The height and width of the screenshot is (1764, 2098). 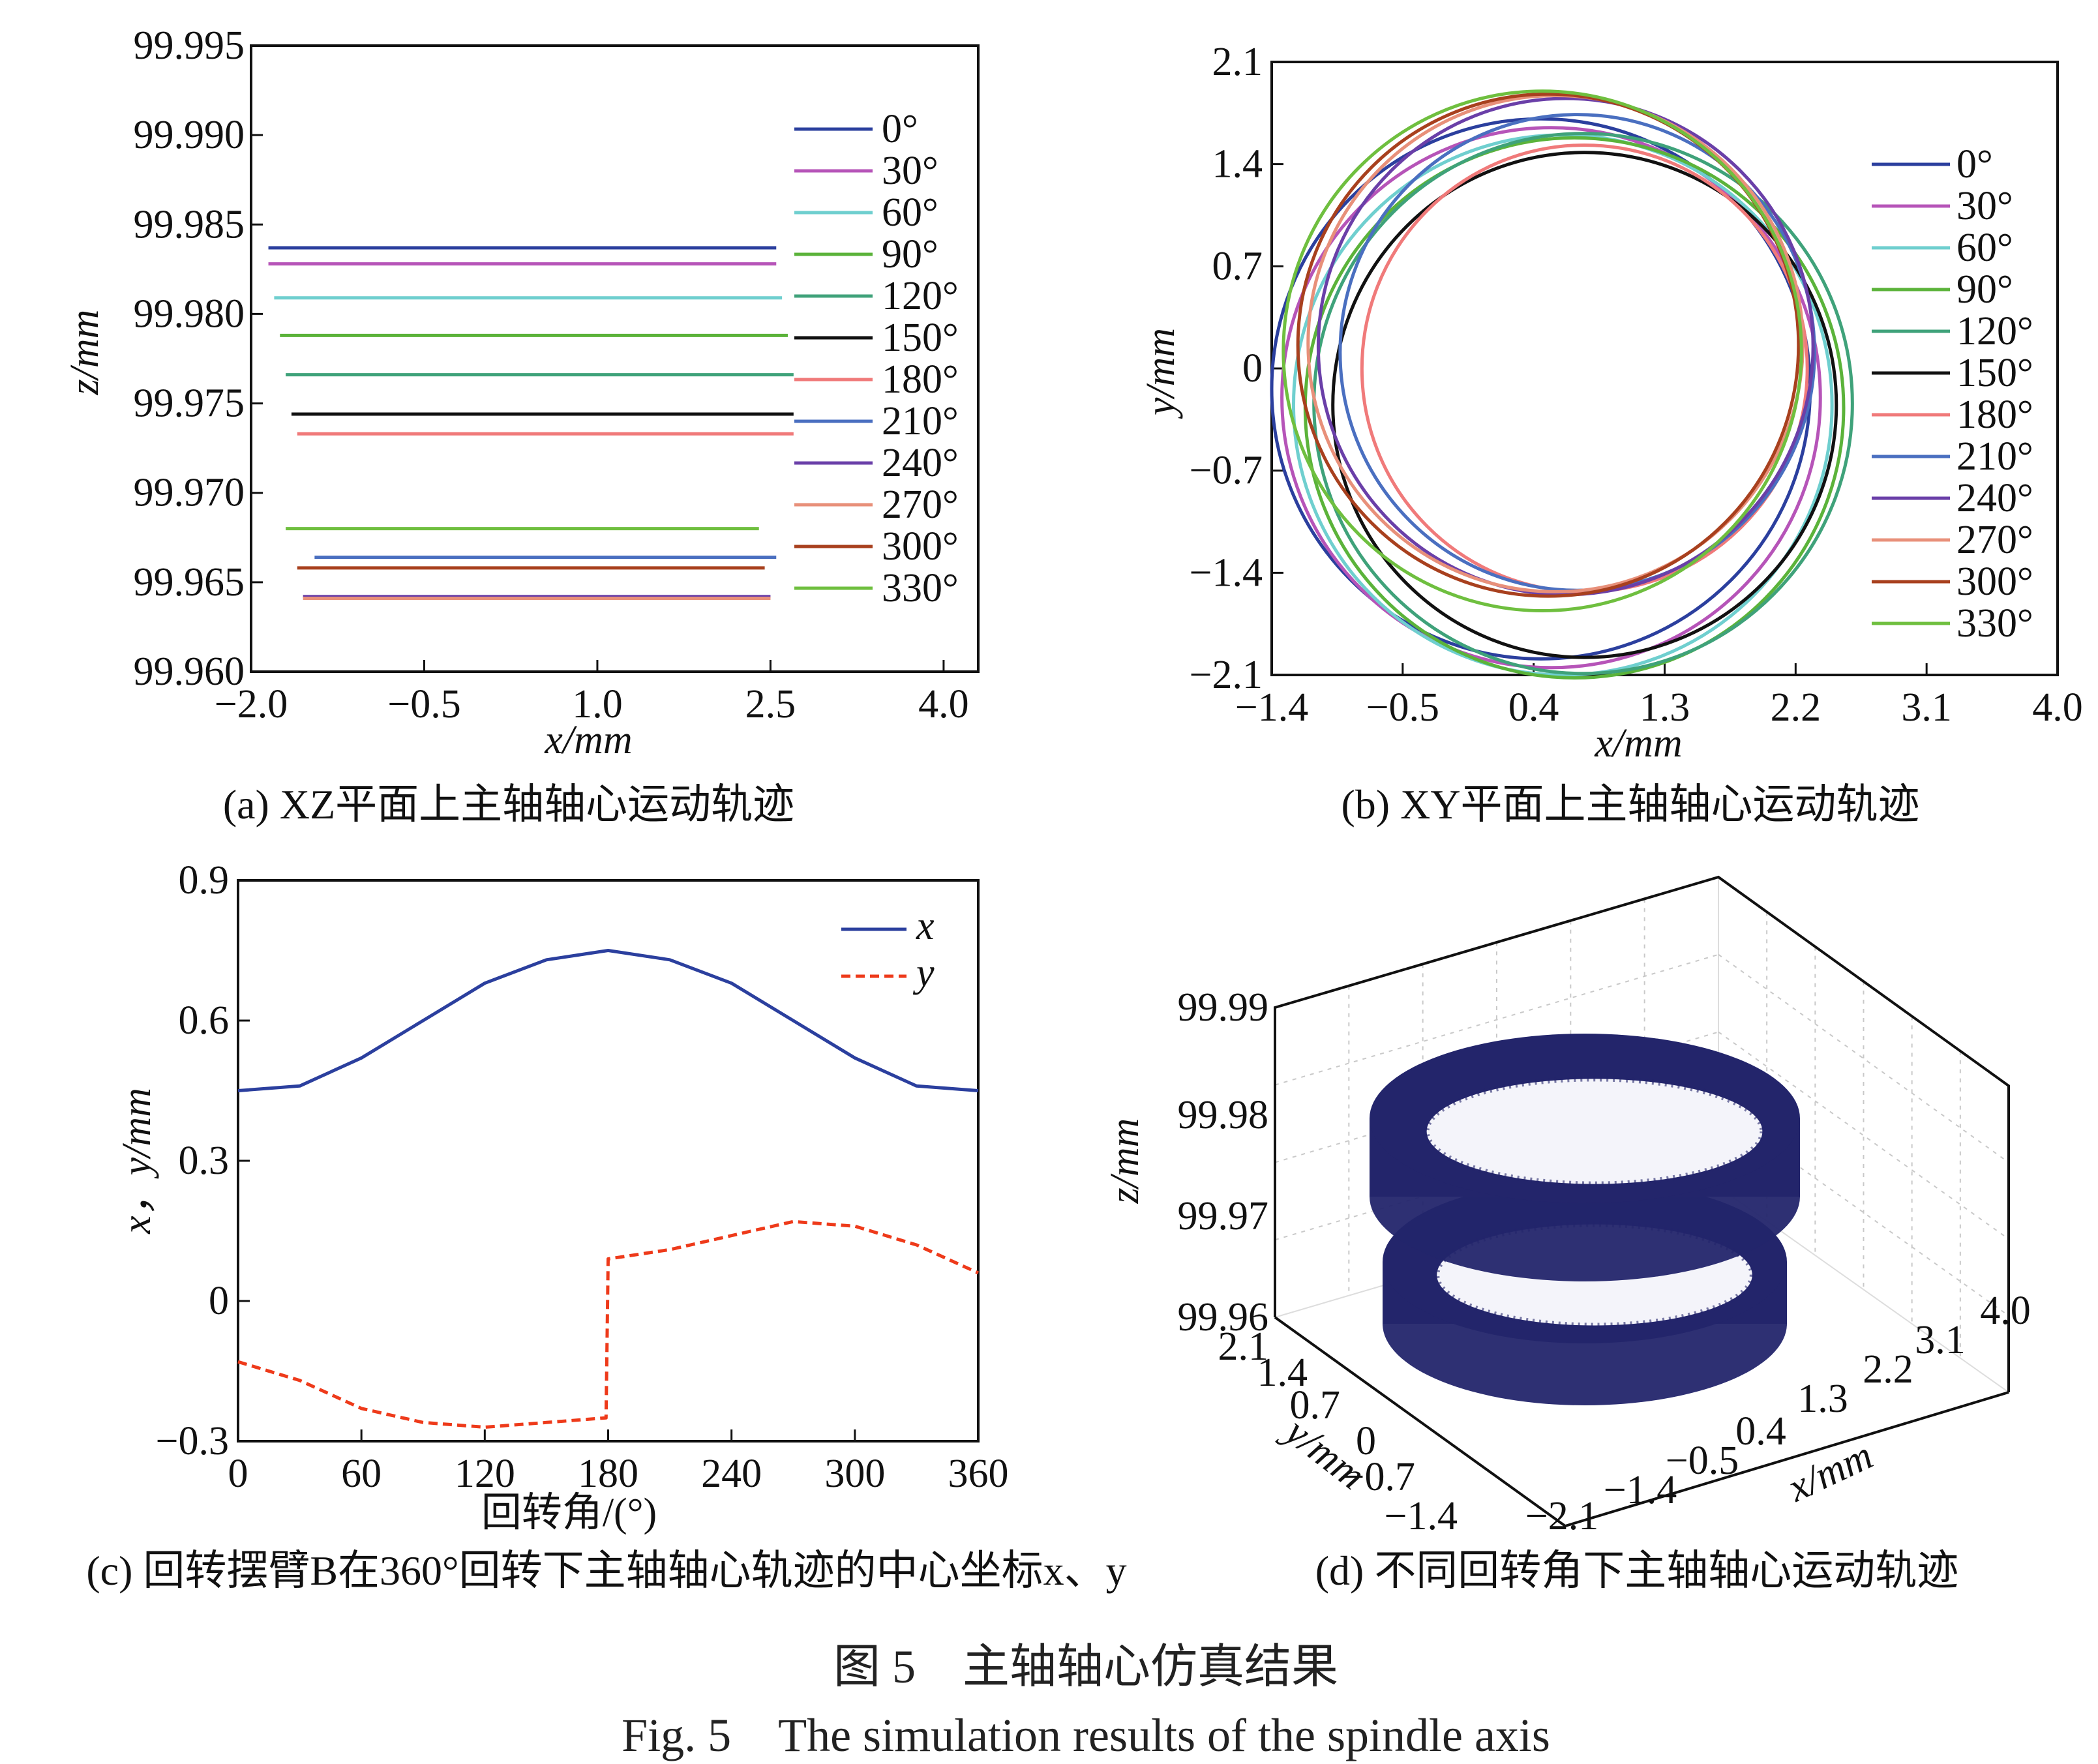 What do you see at coordinates (770, 704) in the screenshot?
I see `x-tick-label: 2.5` at bounding box center [770, 704].